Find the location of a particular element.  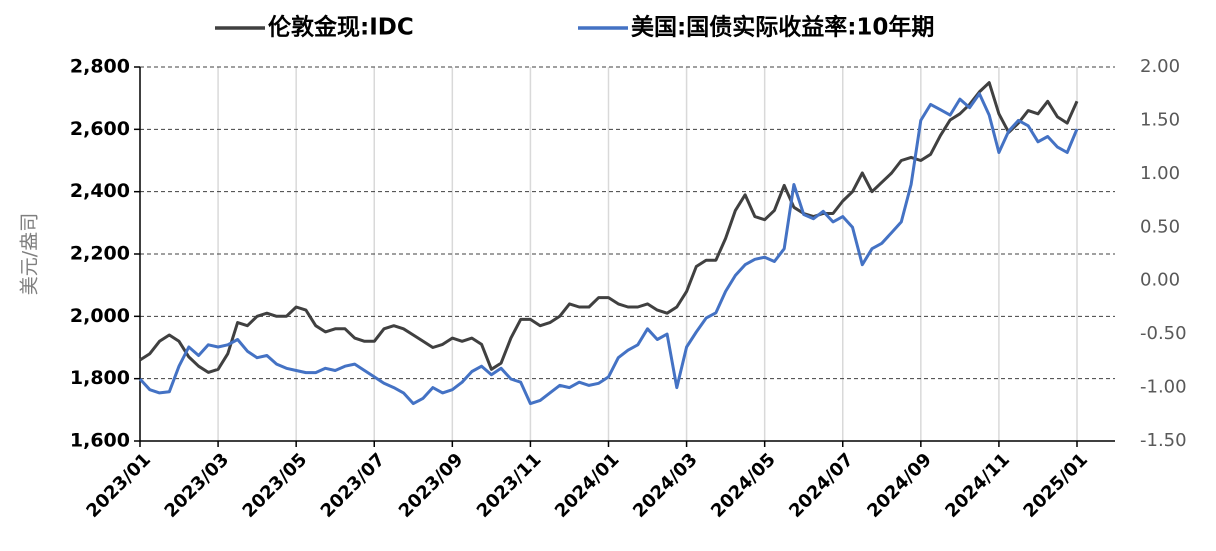

x-tick-label: 2023/05 is located at coordinates (275, 485).